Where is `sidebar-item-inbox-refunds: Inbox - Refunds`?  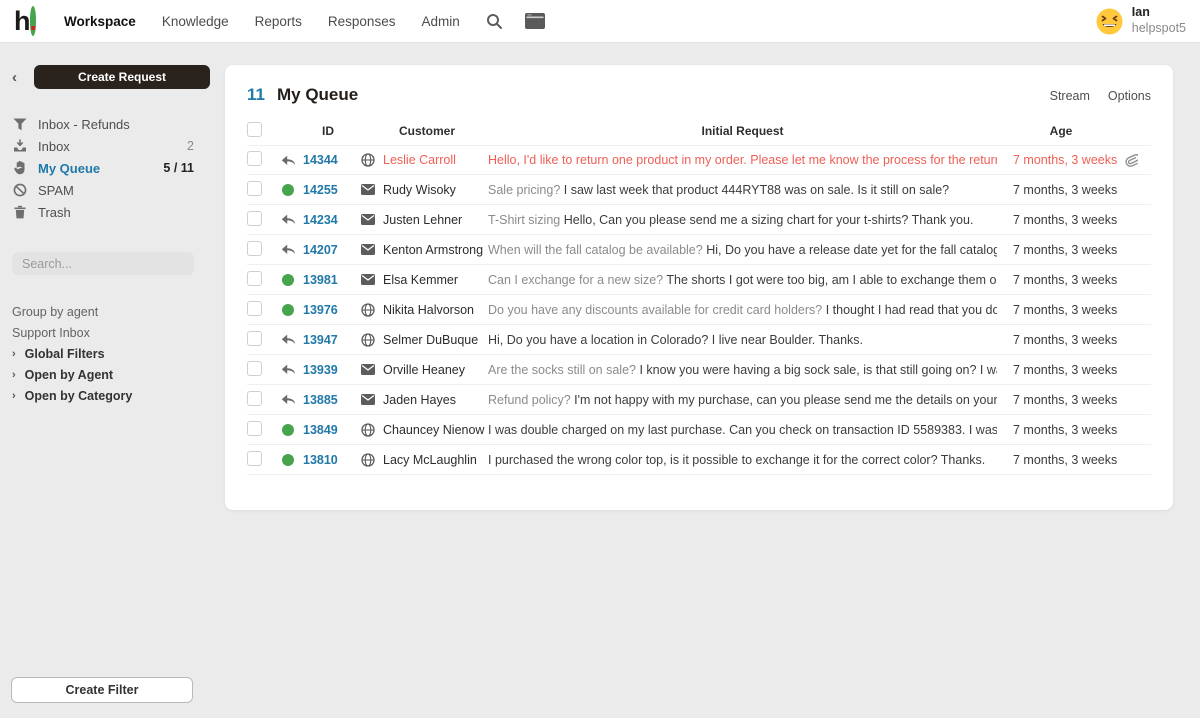
sidebar-item-inbox-refunds: Inbox - Refunds is located at coordinates (111, 124).